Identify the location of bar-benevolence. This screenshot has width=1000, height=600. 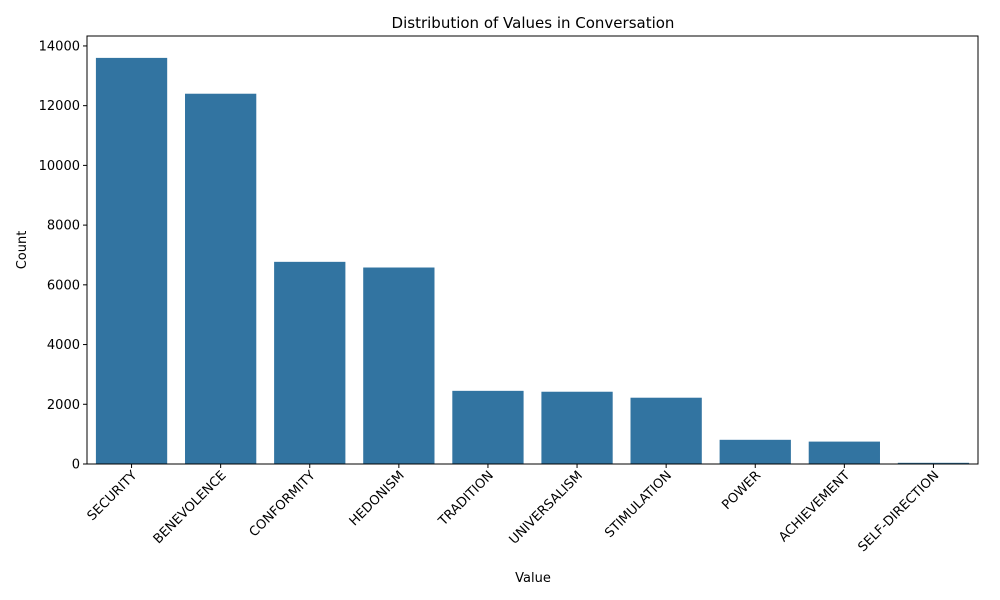
(221, 278).